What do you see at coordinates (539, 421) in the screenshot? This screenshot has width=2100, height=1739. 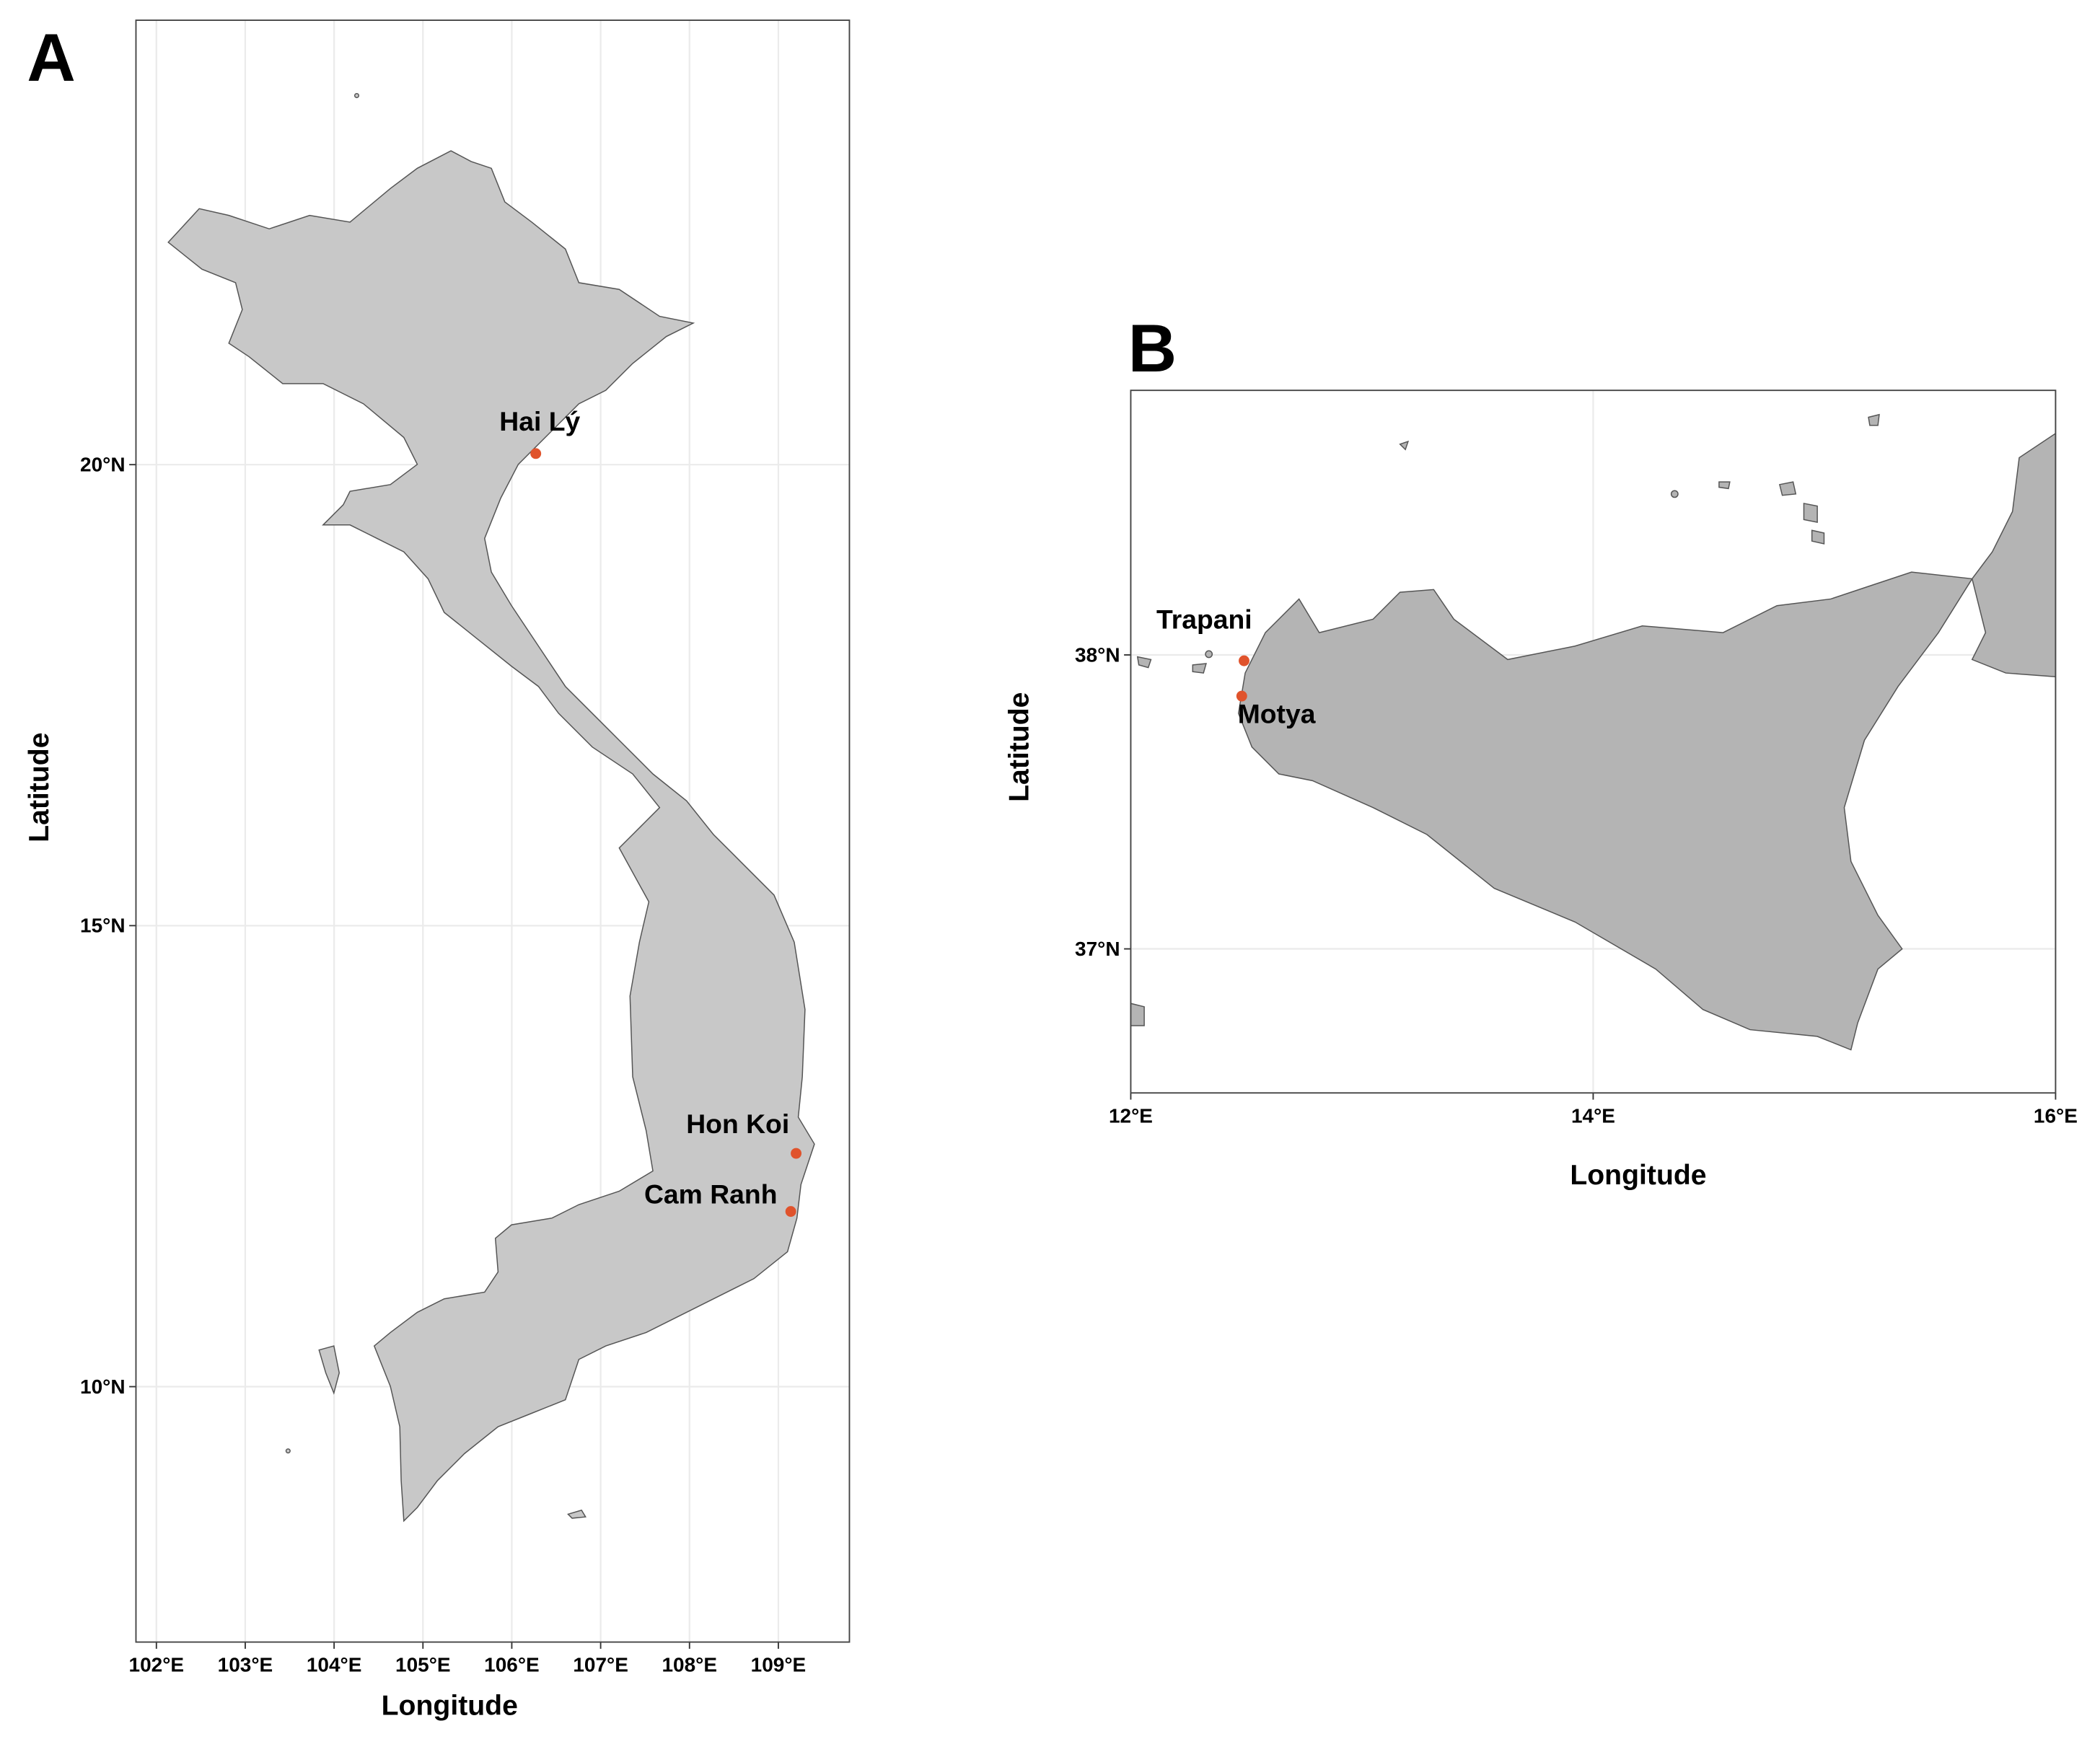 I see `site-label: Hai Lý` at bounding box center [539, 421].